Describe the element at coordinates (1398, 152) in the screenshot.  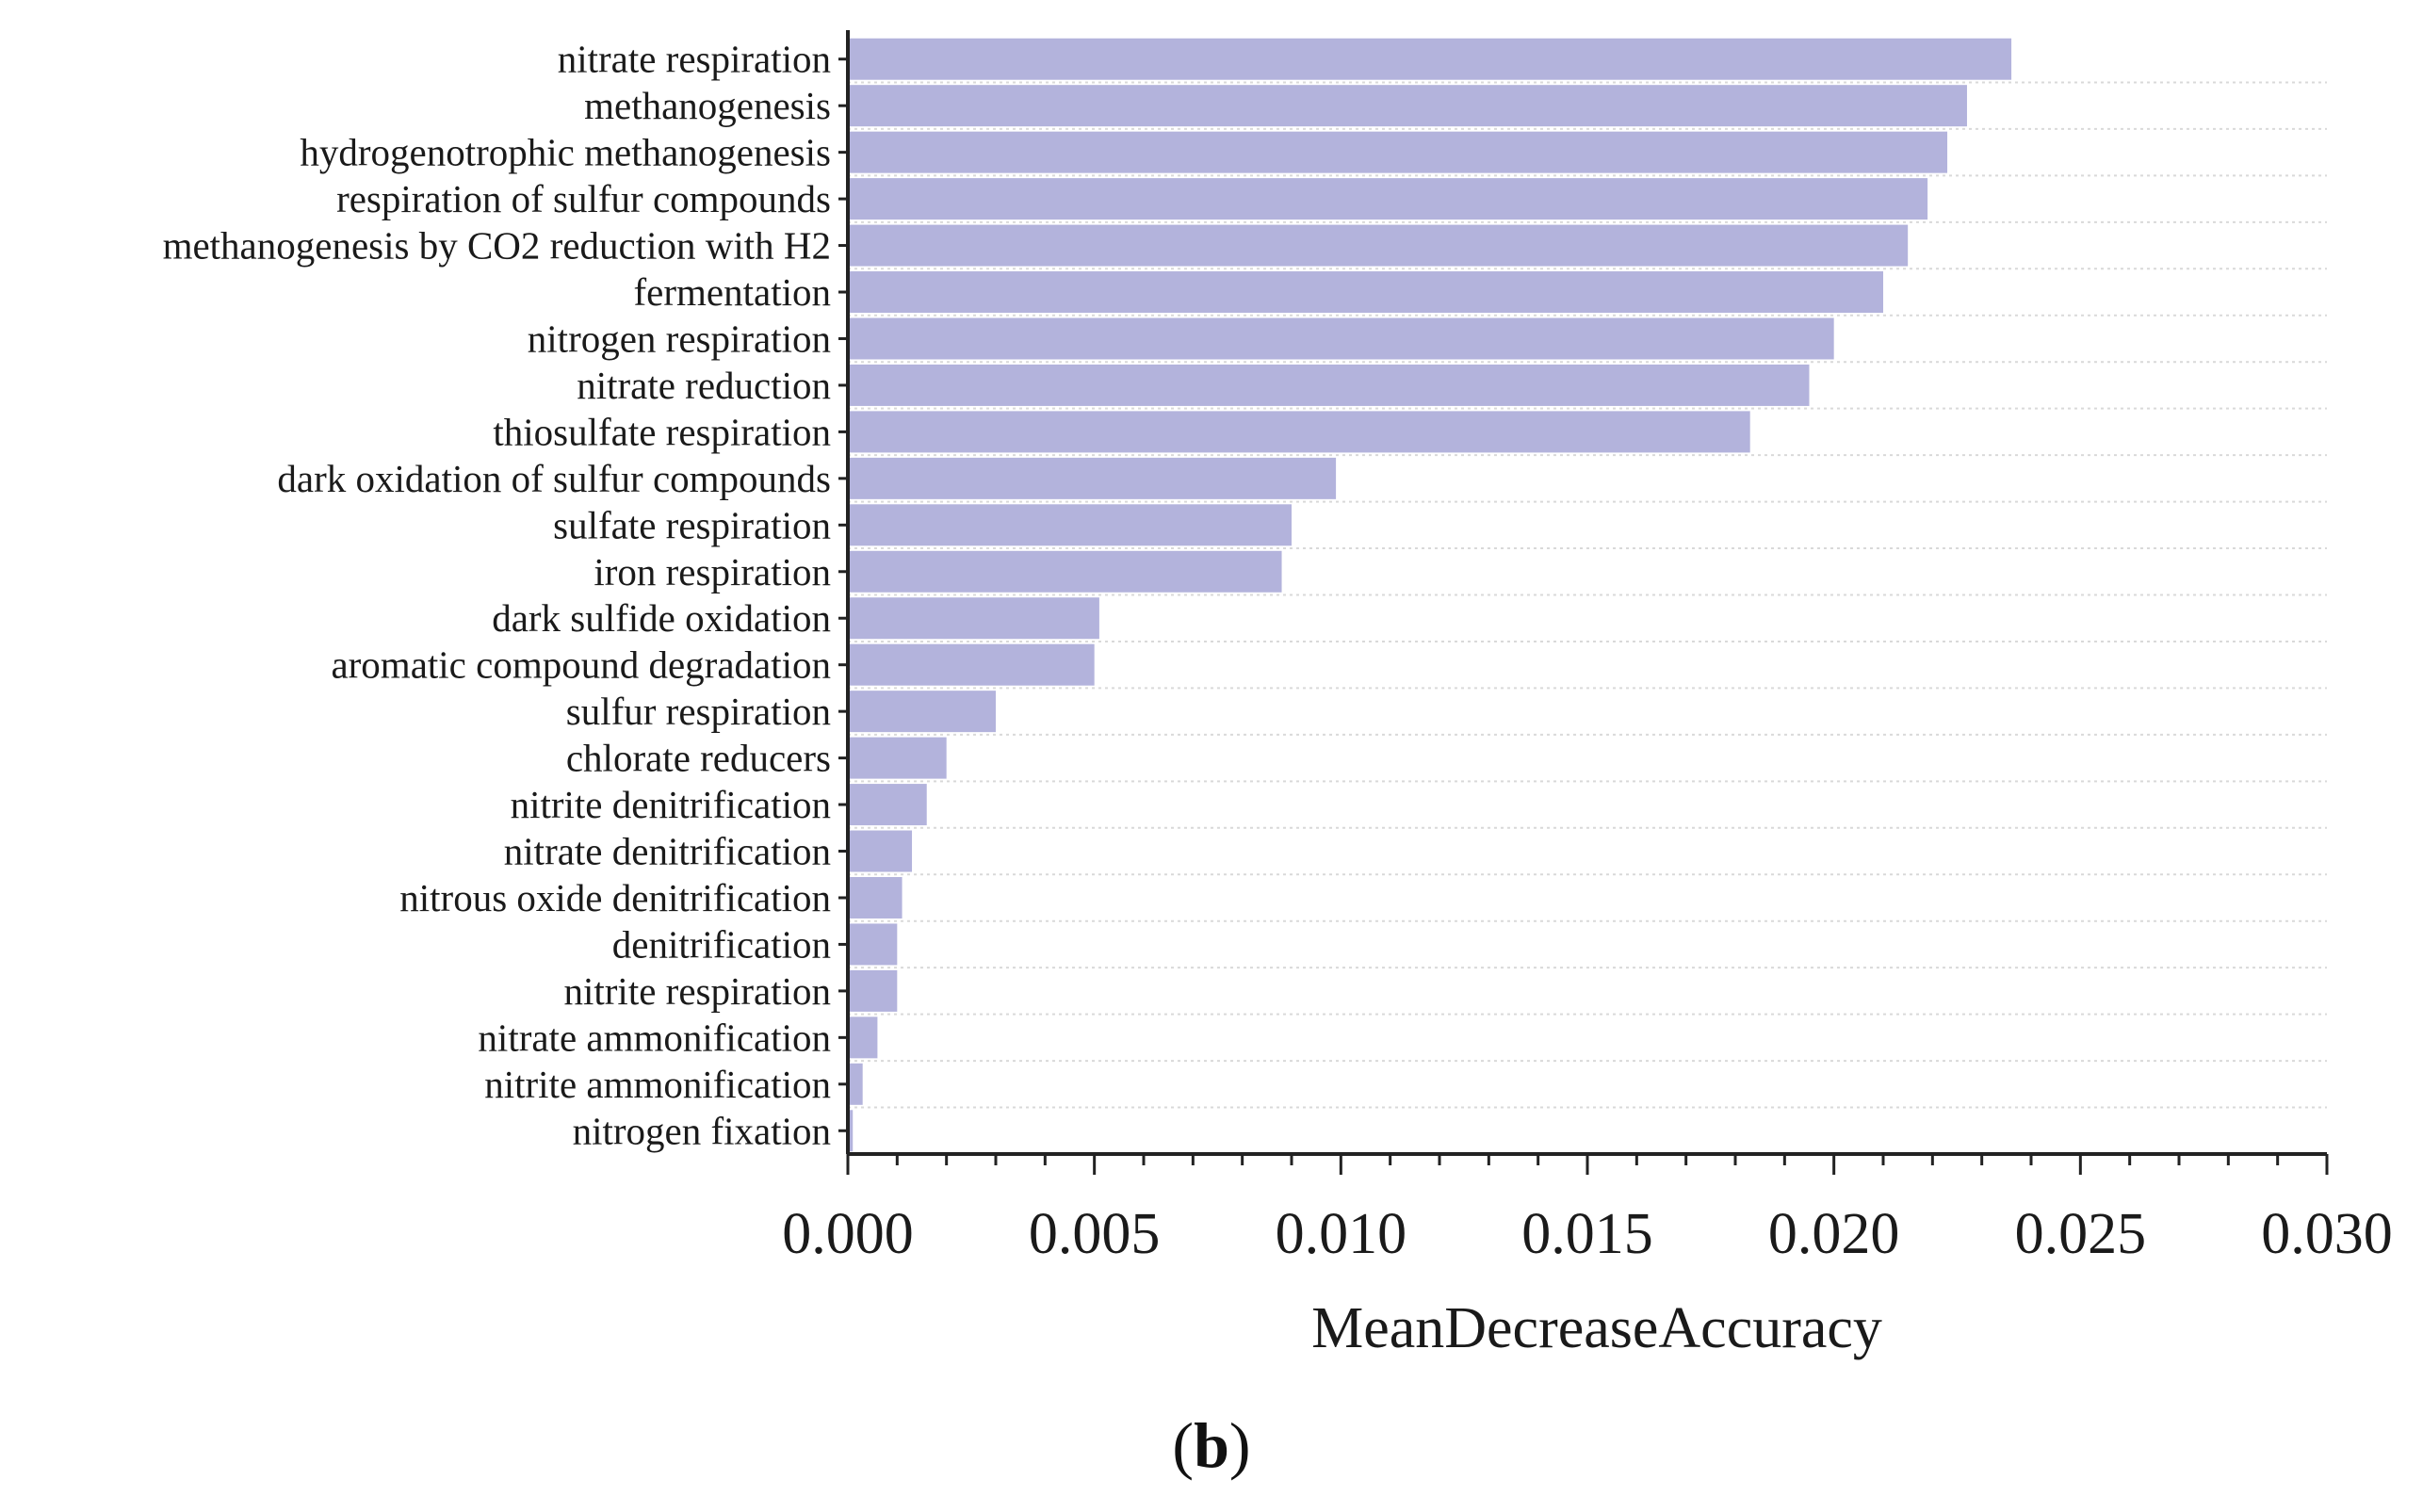
I see `bar-hydrogenotrophic-methanogenesis` at that location.